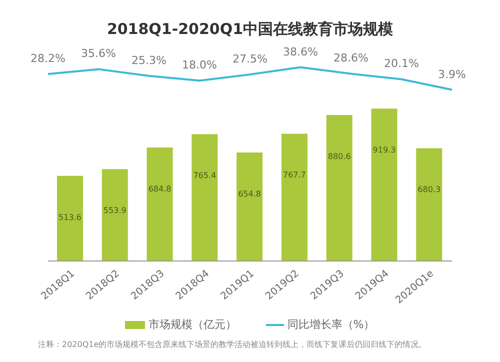 This screenshot has height=362, width=500. I want to click on text: 注释：2020Q1e的市场规模不包含原来线下场景的教学活动被迫转到线上，而线下复课后仍回归线下的情况。, so click(233, 345).